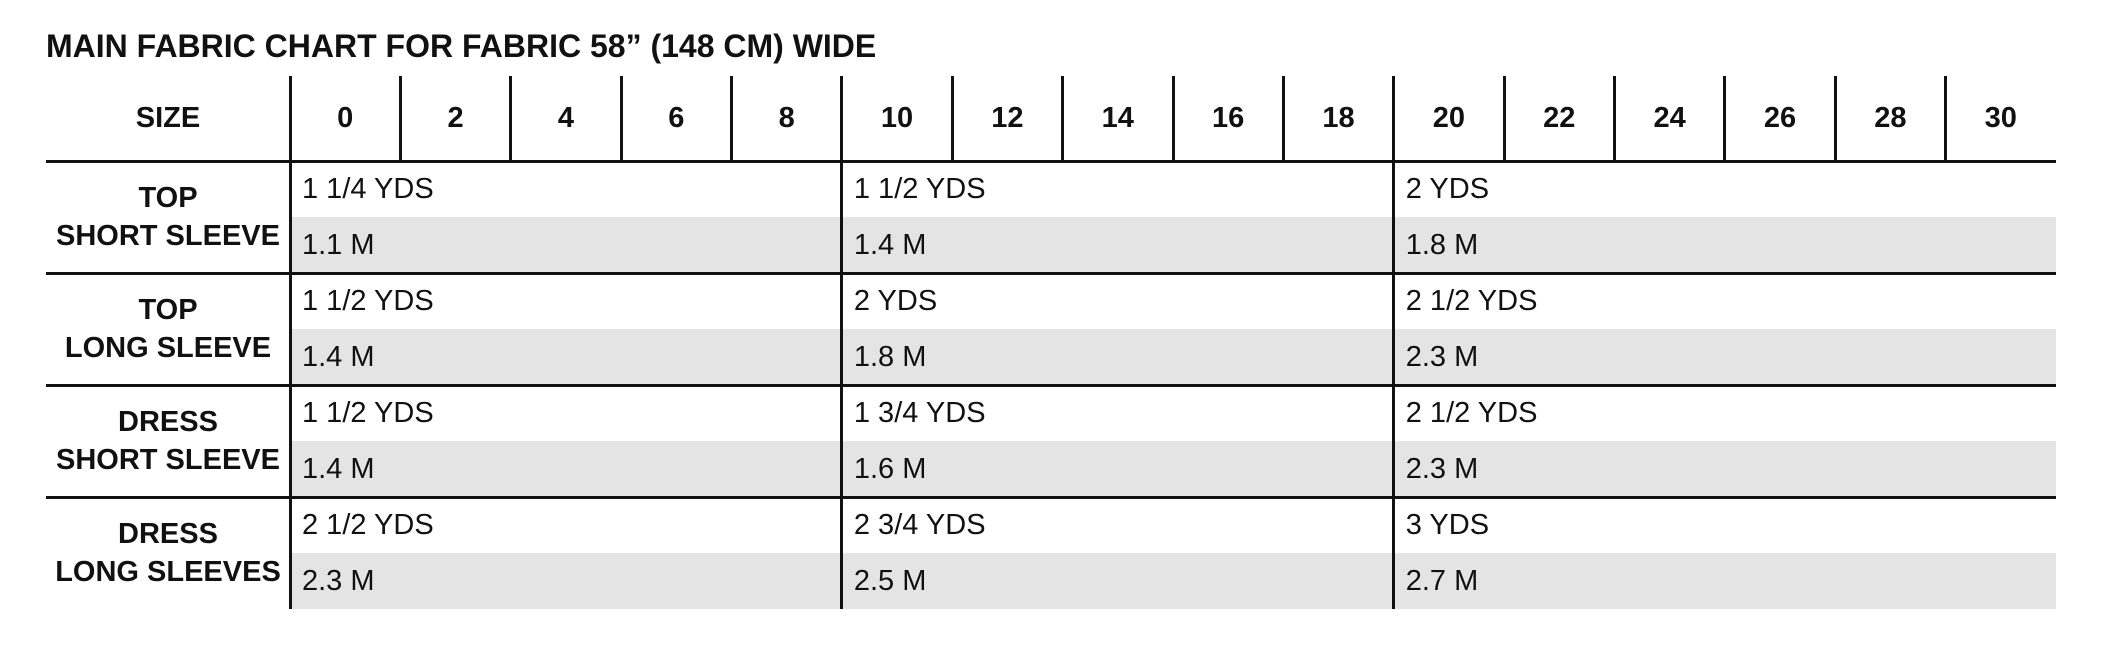 The height and width of the screenshot is (656, 2104). Describe the element at coordinates (565, 118) in the screenshot. I see `size-column-header: 4` at that location.